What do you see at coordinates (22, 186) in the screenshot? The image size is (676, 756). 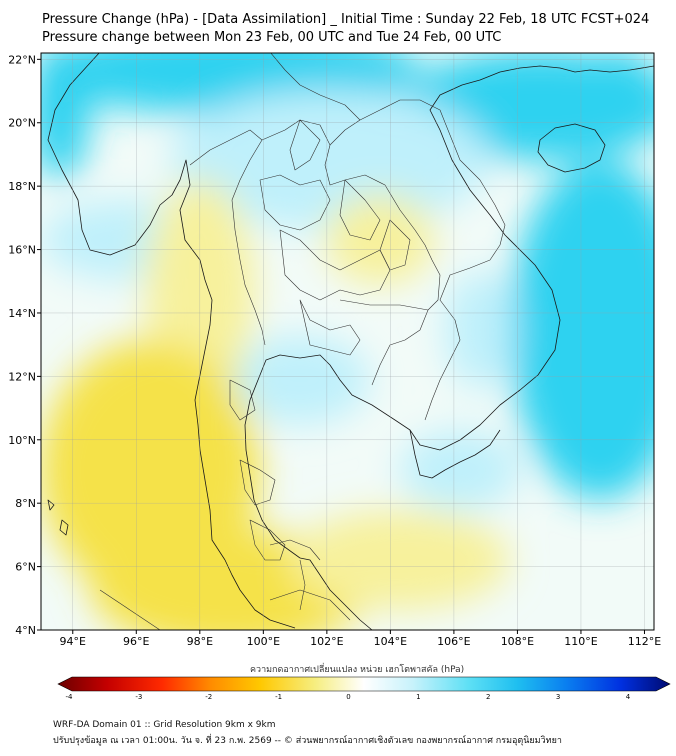 I see `y-tick-label: 18°N` at bounding box center [22, 186].